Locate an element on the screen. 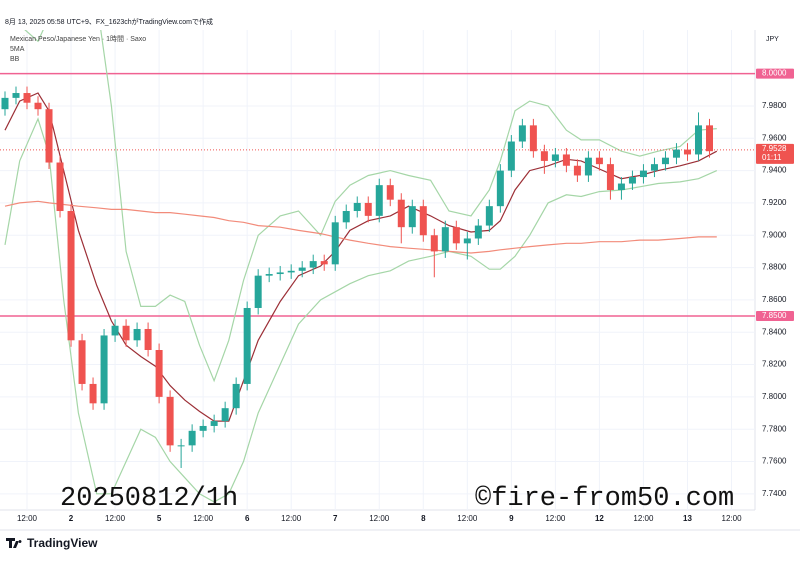 The width and height of the screenshot is (800, 565). watermark: 20250812/1h is located at coordinates (149, 499).